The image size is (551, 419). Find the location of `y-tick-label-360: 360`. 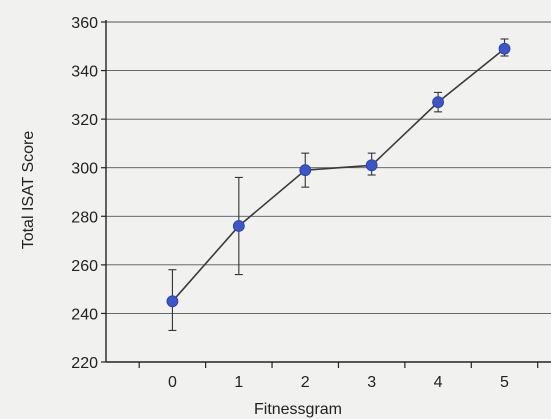

y-tick-label-360: 360 is located at coordinates (84, 23).